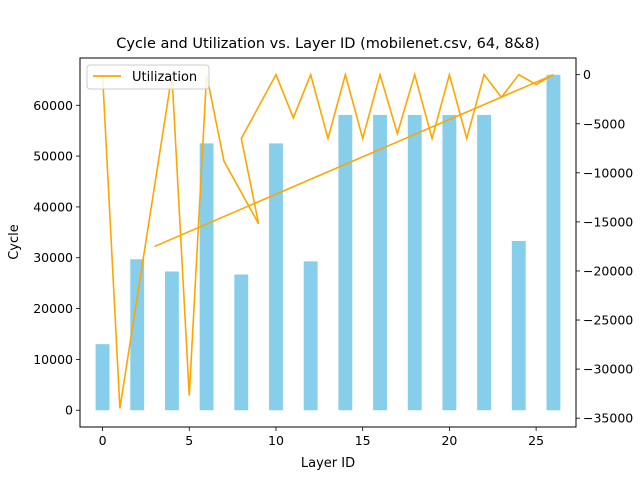  What do you see at coordinates (363, 440) in the screenshot?
I see `x-tick-label: 15` at bounding box center [363, 440].